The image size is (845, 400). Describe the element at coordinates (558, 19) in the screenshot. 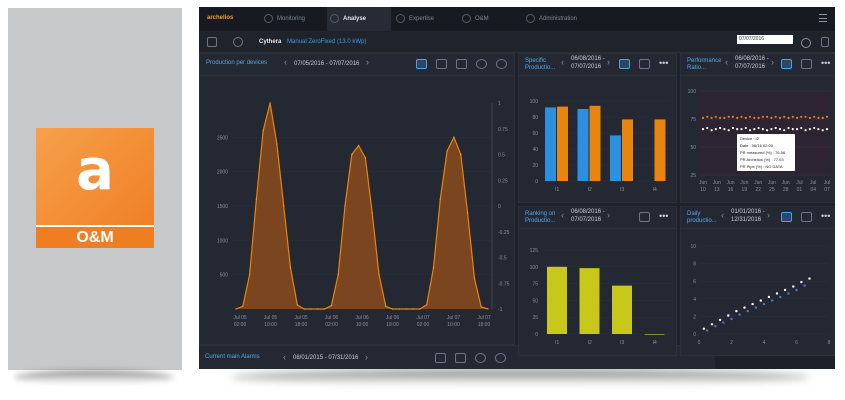

I see `tab-label: Administration` at that location.